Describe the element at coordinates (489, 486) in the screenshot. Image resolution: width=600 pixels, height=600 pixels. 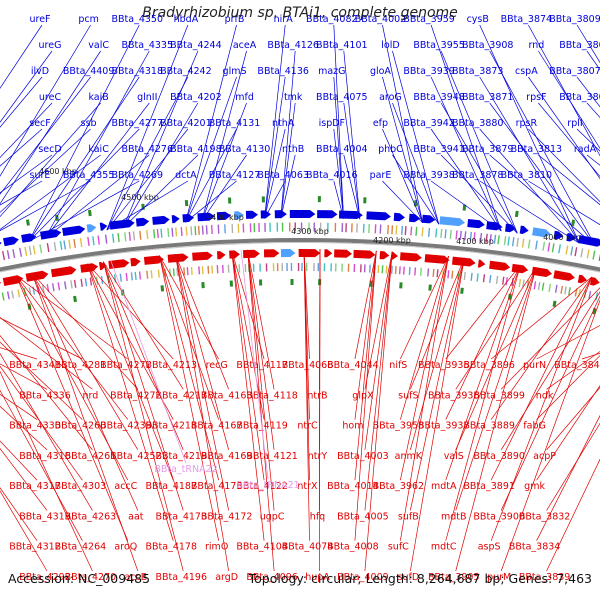
I see `reverse-gene-label: BBta_3891` at that location.